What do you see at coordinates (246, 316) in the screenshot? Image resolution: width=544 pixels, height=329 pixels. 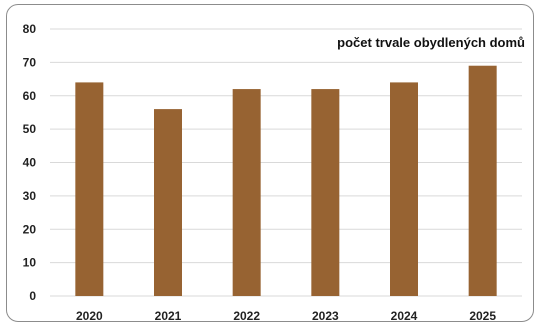 I see `x-tick-label: 2022` at bounding box center [246, 316].